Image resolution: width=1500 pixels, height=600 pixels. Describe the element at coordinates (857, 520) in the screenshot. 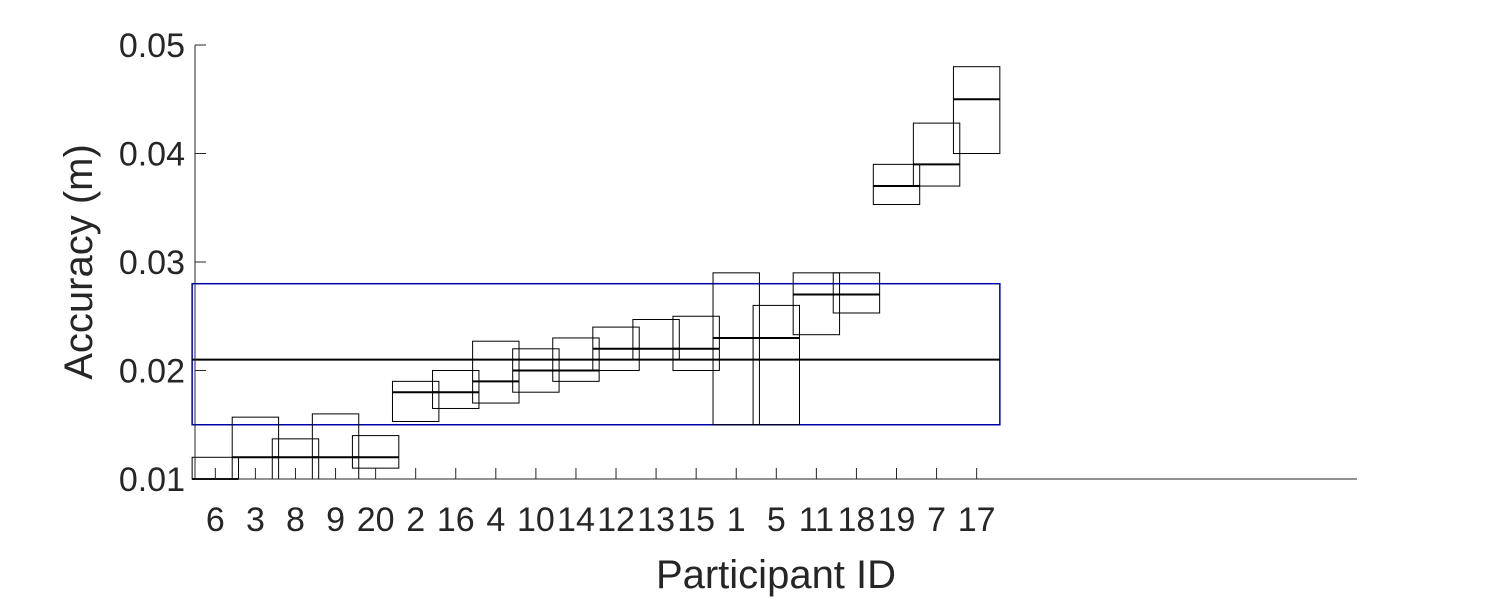

I see `x-tick-label: 18` at that location.